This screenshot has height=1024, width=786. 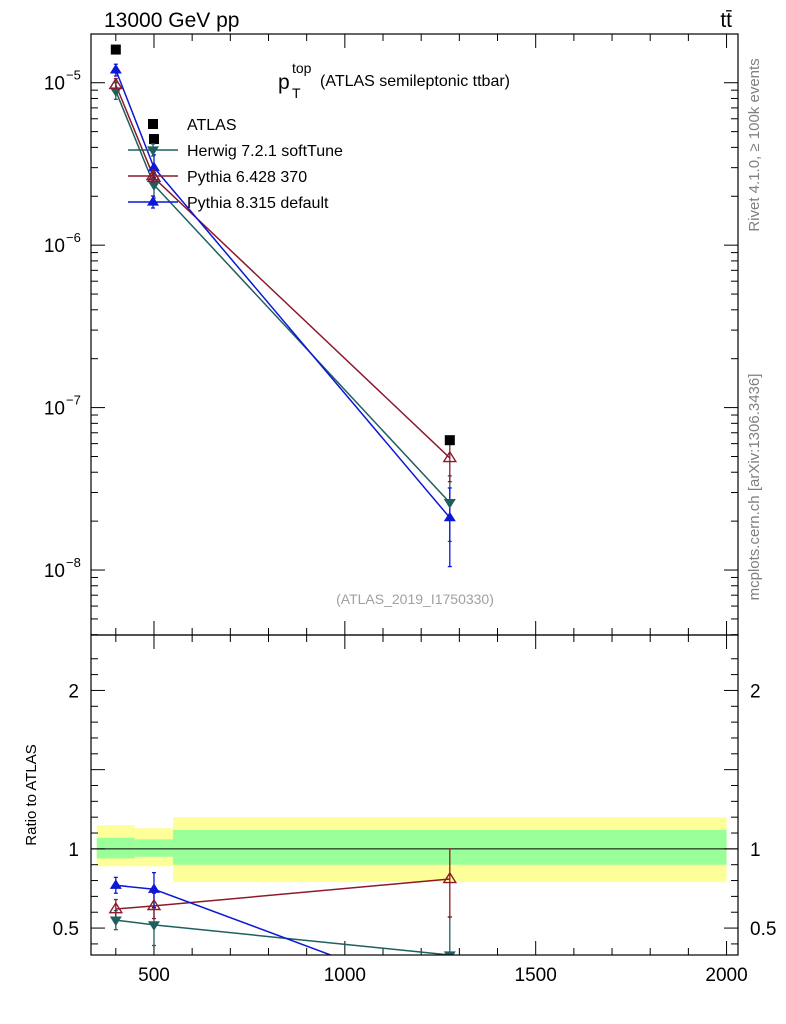 What do you see at coordinates (755, 691) in the screenshot?
I see `ratio-y-tick-label-right: 2` at bounding box center [755, 691].